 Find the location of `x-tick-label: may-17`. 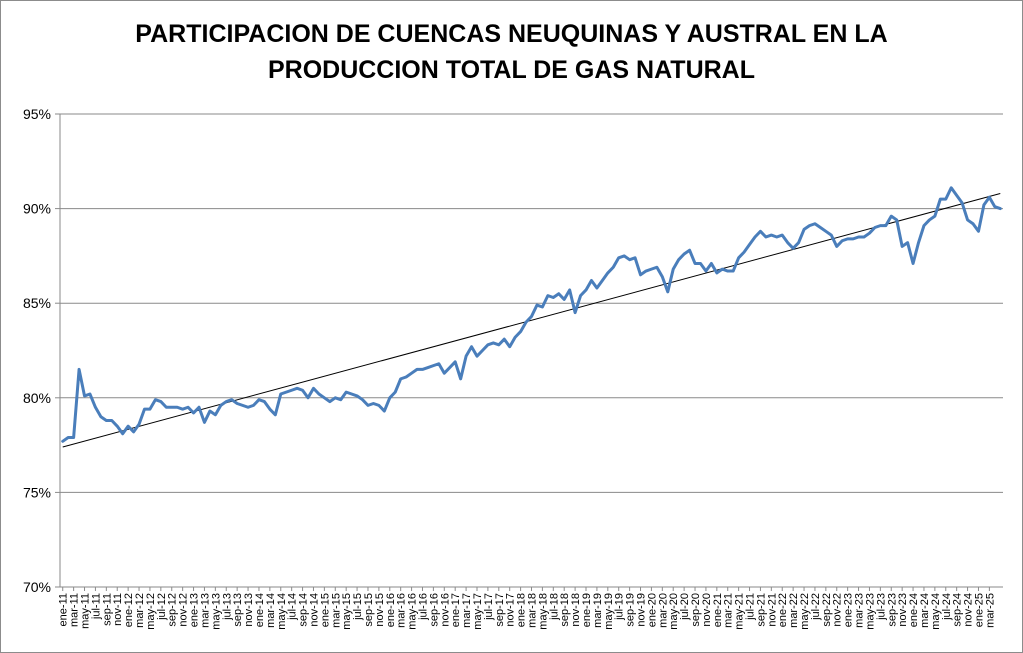

x-tick-label: may-17 is located at coordinates (478, 611).